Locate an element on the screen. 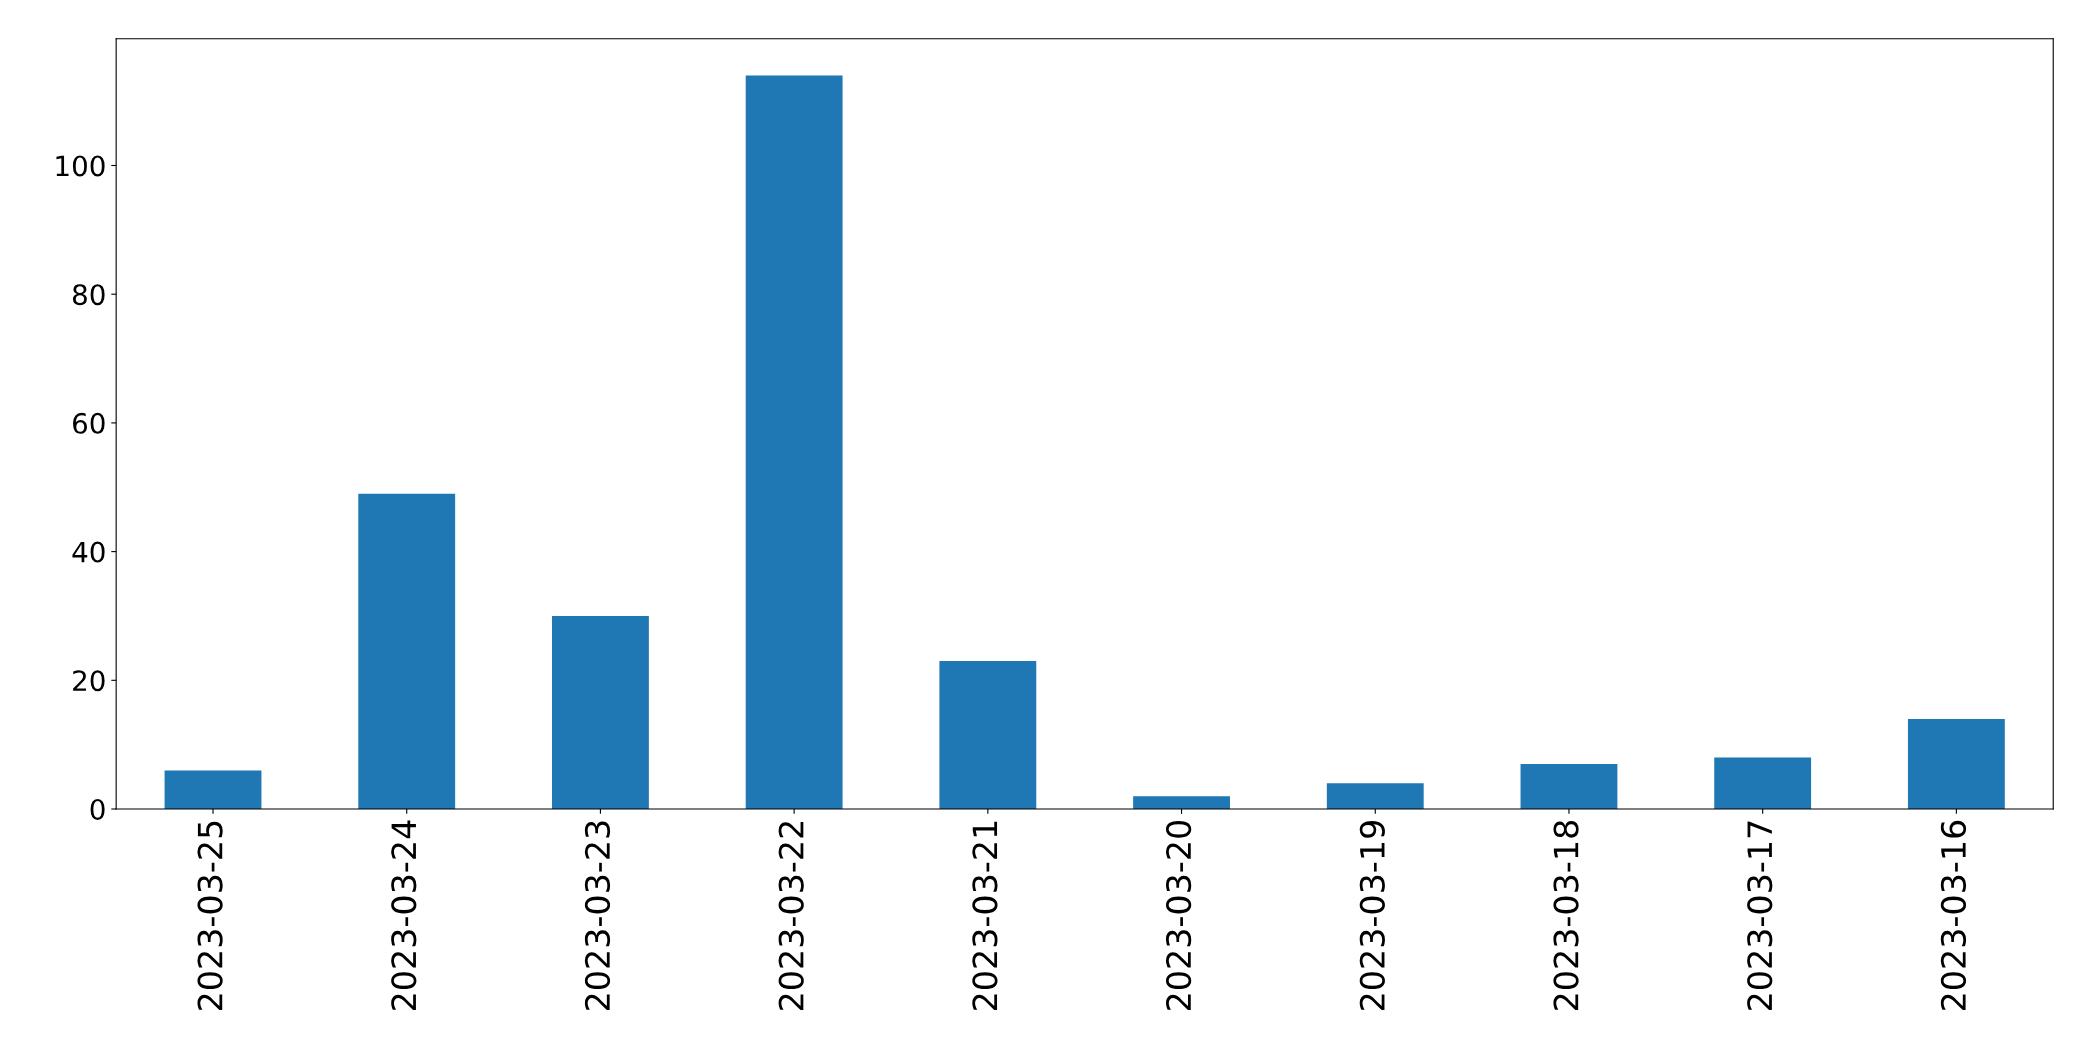 The image size is (2093, 1061). y-tick-label: 80 is located at coordinates (88, 295).